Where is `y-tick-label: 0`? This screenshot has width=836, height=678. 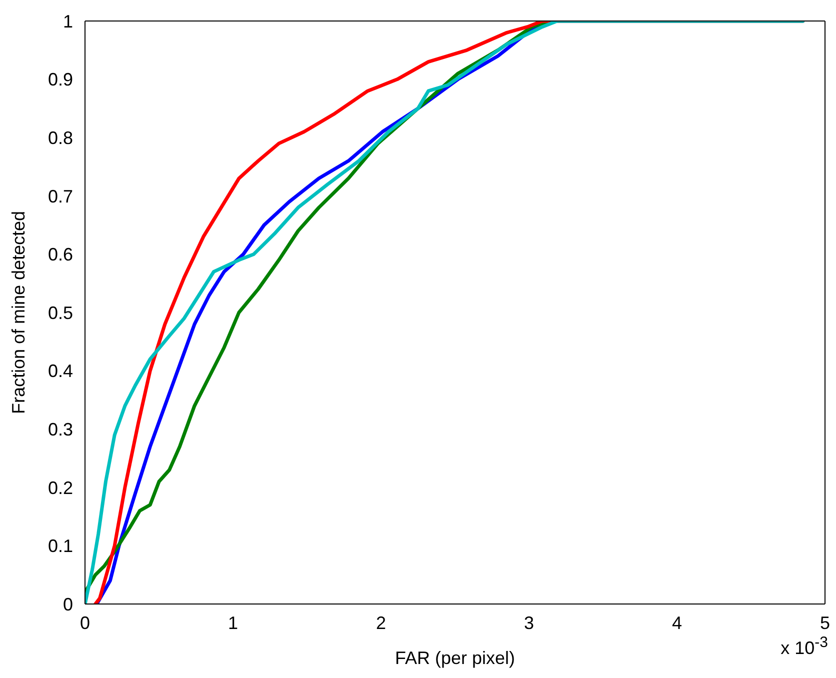
y-tick-label: 0 is located at coordinates (67, 604).